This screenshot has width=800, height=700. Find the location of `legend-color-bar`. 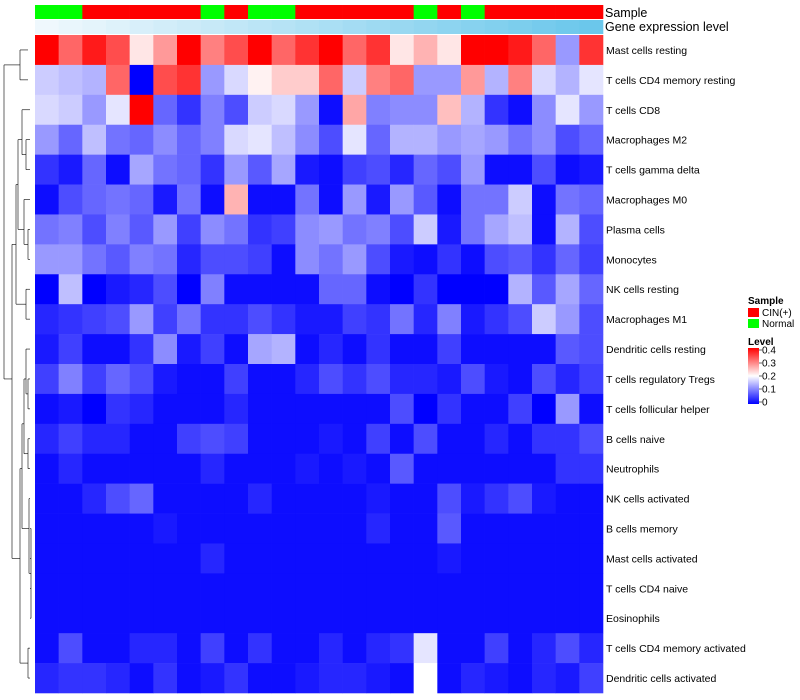

legend-color-bar is located at coordinates (753, 376).